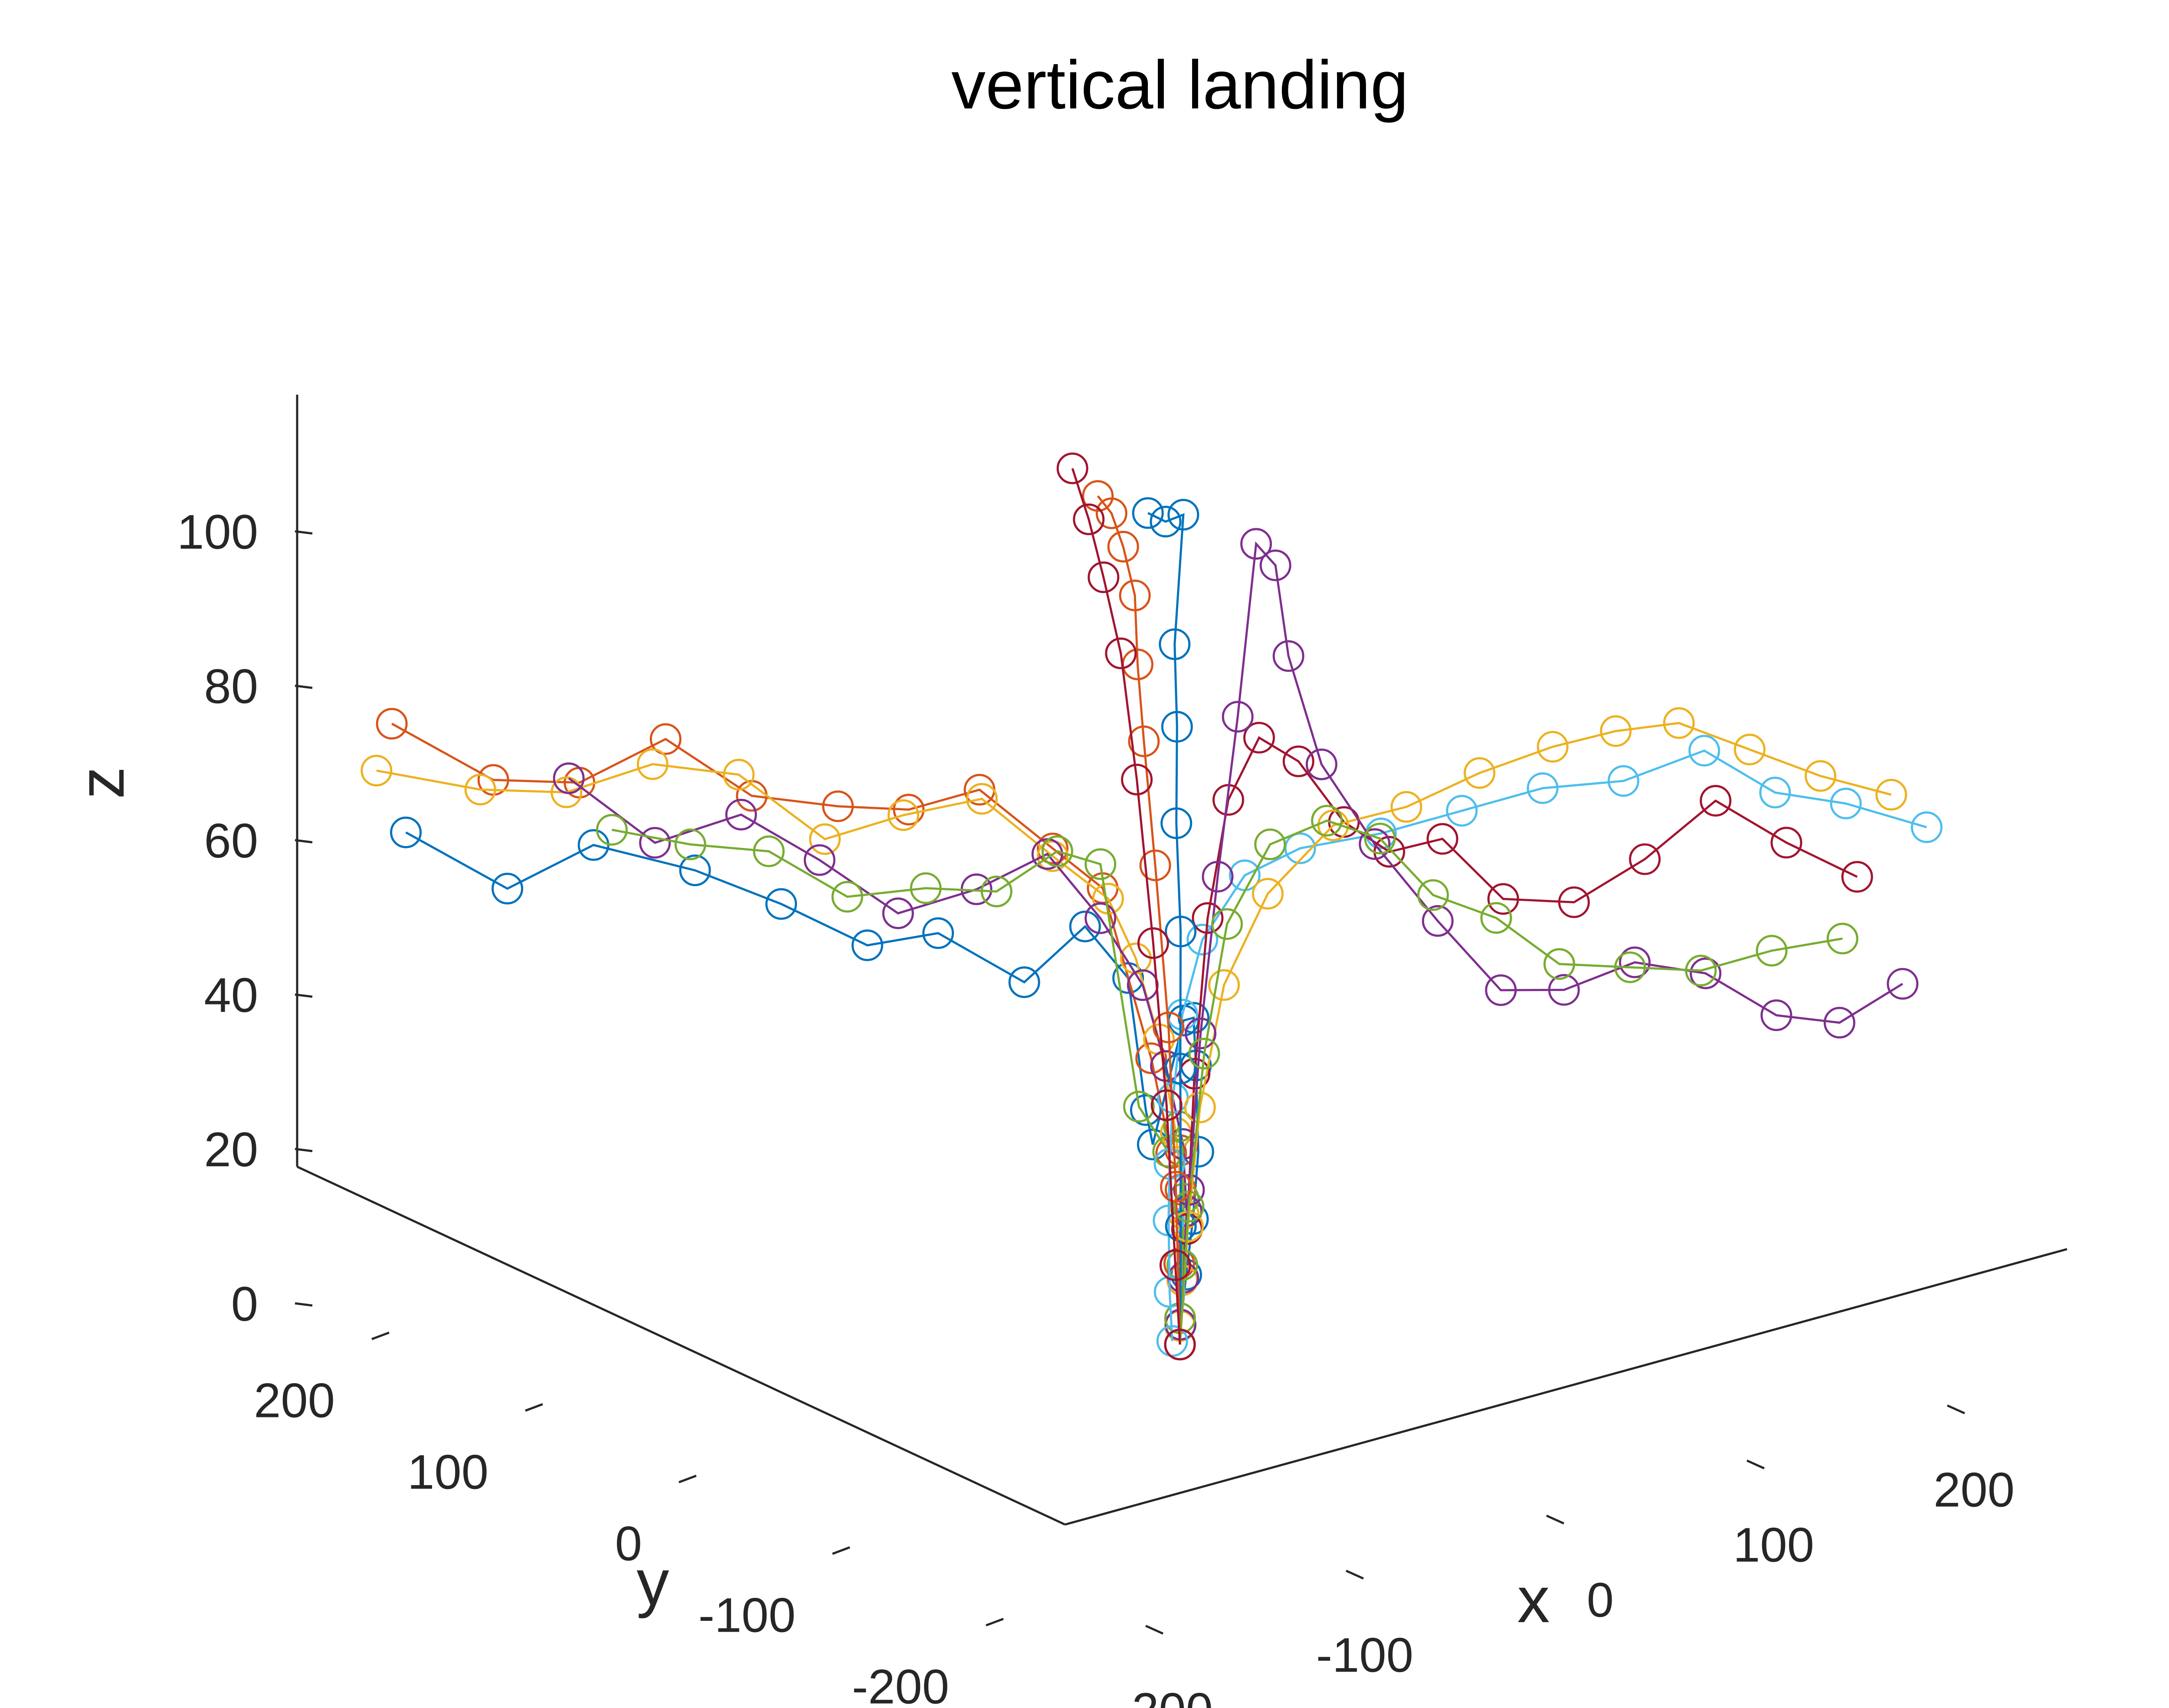 The height and width of the screenshot is (1708, 2169). I want to click on z-tick-label: 100, so click(217, 532).